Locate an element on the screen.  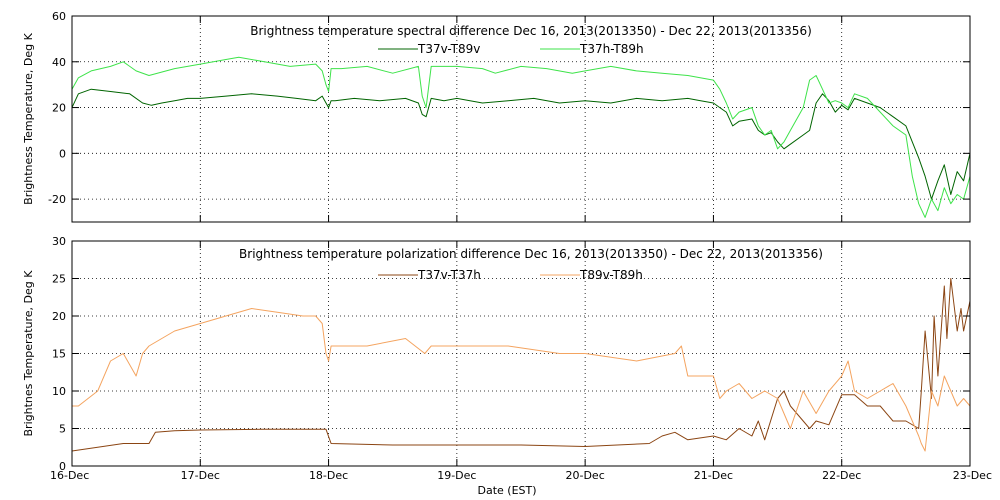
legend-label-t89v-t89h: T89v-T89h is located at coordinates (611, 275).